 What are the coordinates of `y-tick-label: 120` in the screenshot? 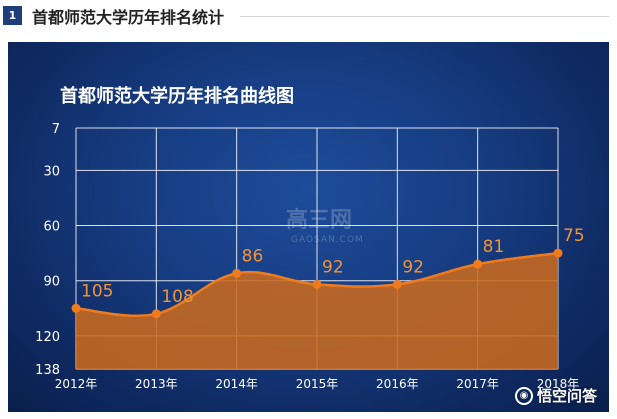 It's located at (47, 337).